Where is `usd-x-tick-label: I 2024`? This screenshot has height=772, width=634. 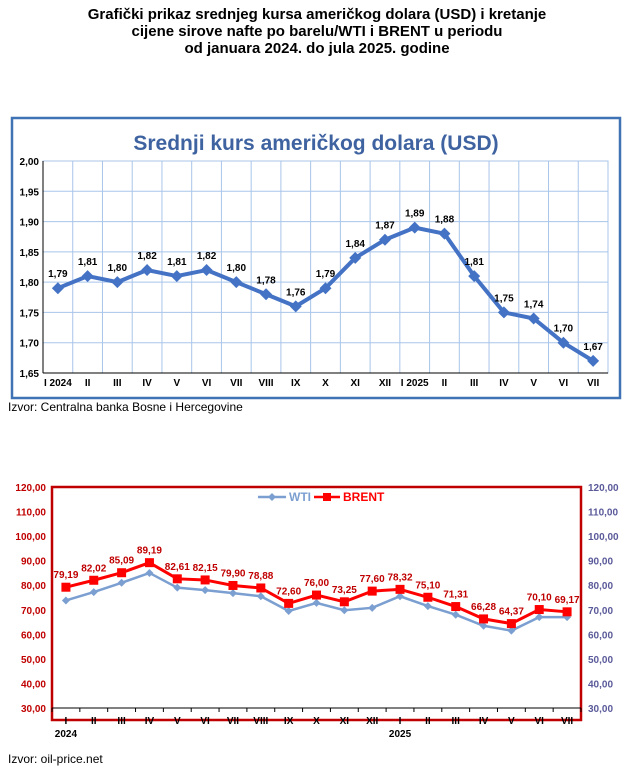
usd-x-tick-label: I 2024 is located at coordinates (58, 383).